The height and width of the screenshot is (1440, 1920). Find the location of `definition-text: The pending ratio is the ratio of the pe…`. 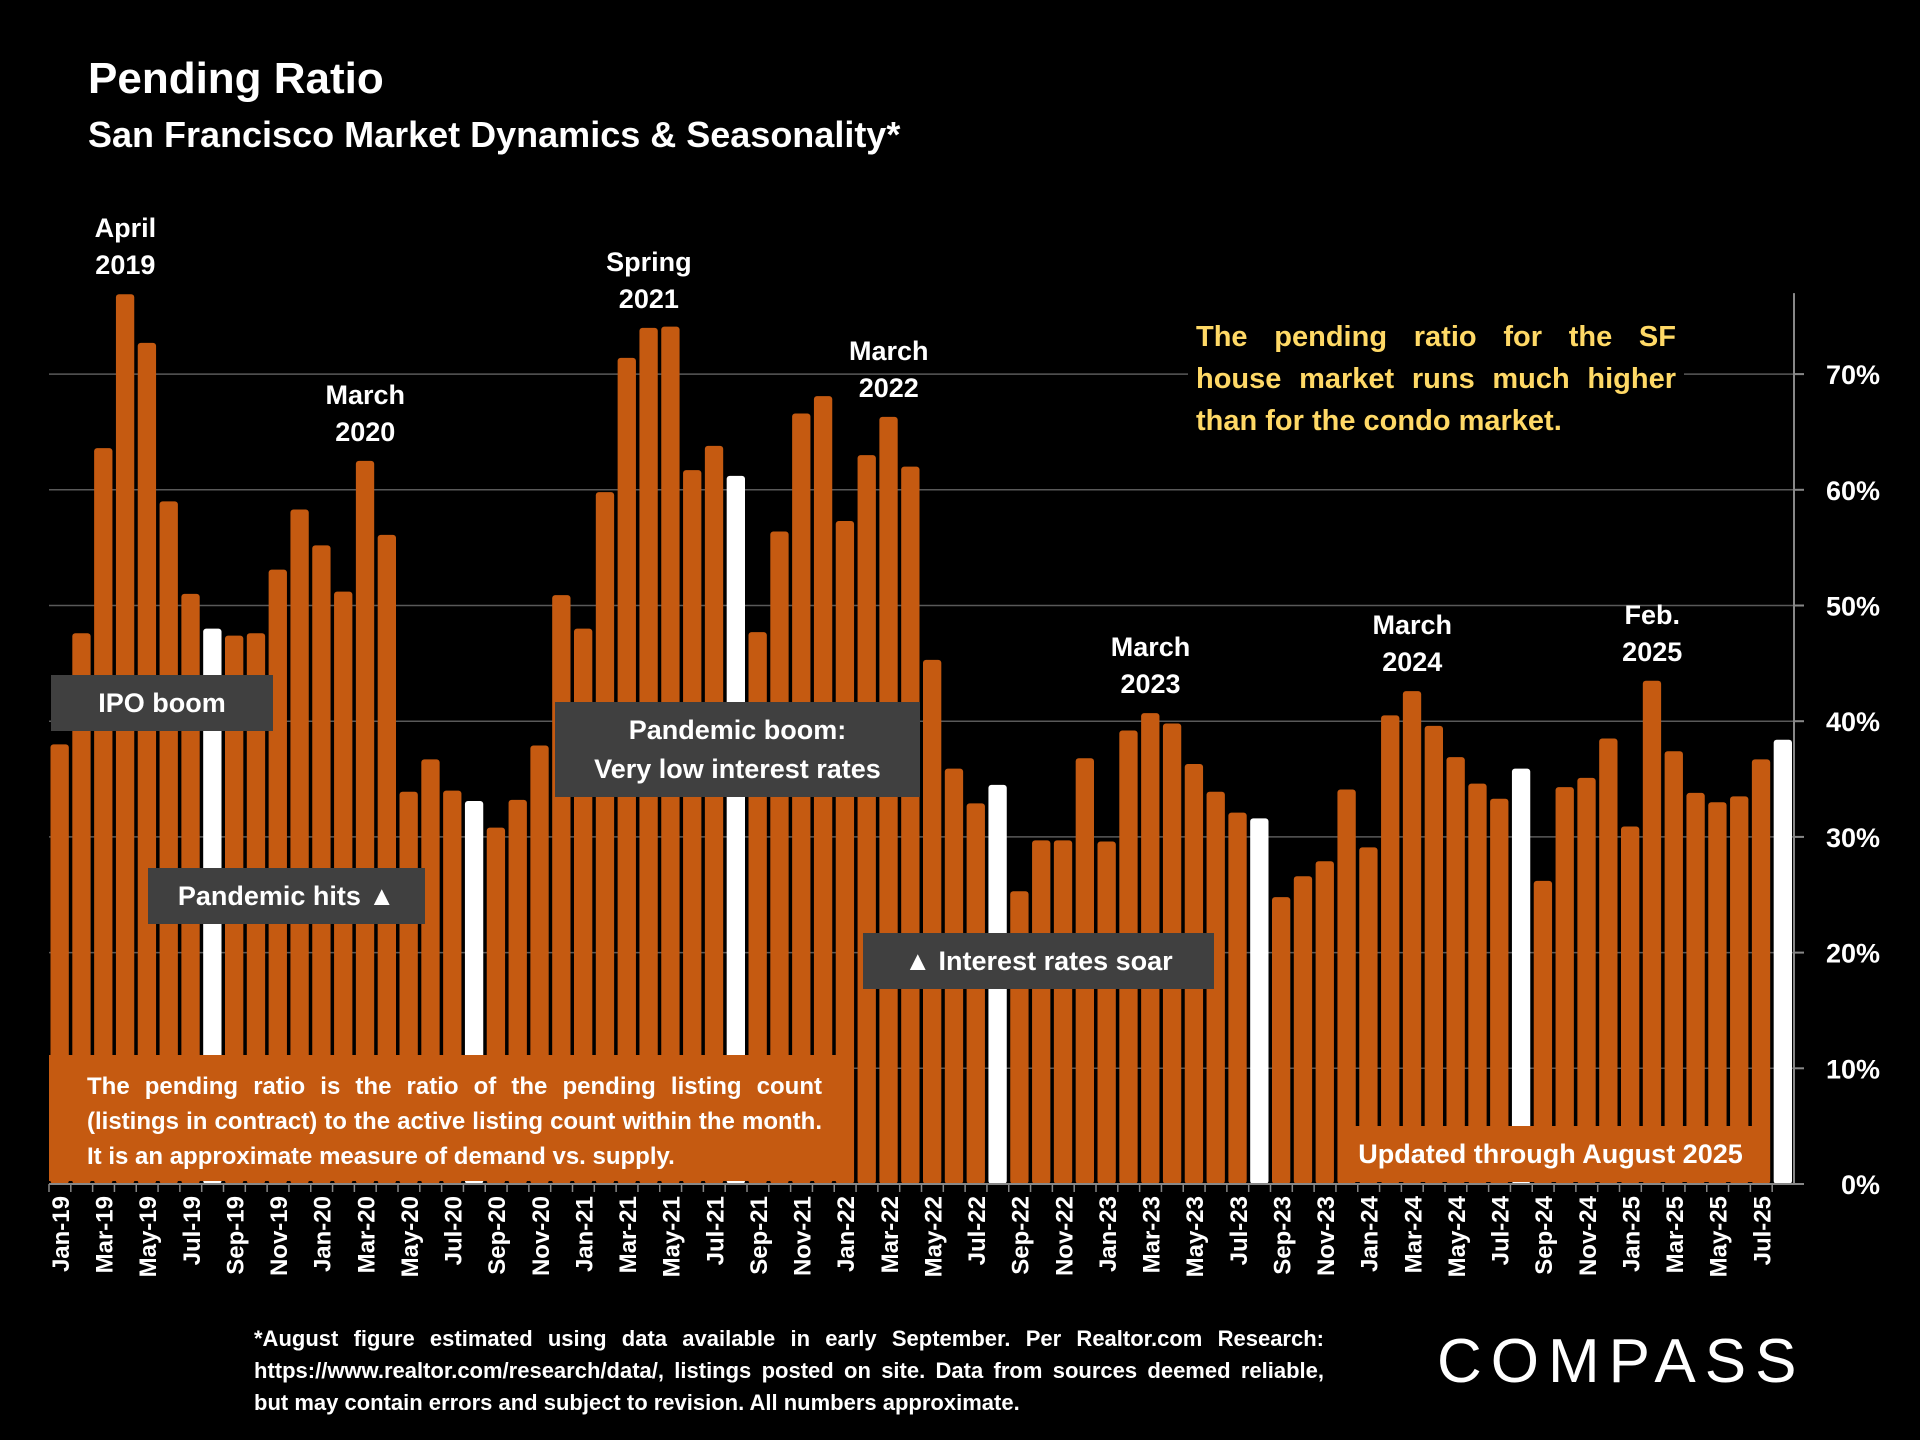

definition-text: The pending ratio is the ratio of the pe… is located at coordinates (454, 1121).